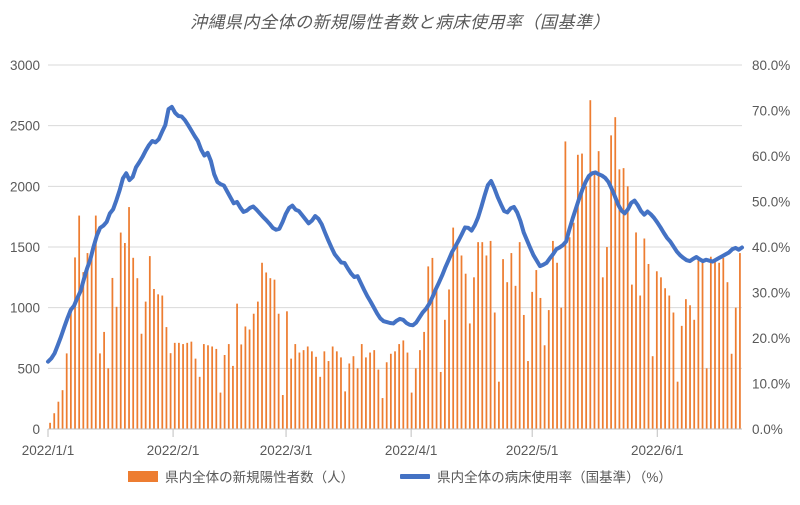 This screenshot has height=505, width=800. Describe the element at coordinates (36, 429) in the screenshot. I see `y-left-tick-label: 0` at that location.